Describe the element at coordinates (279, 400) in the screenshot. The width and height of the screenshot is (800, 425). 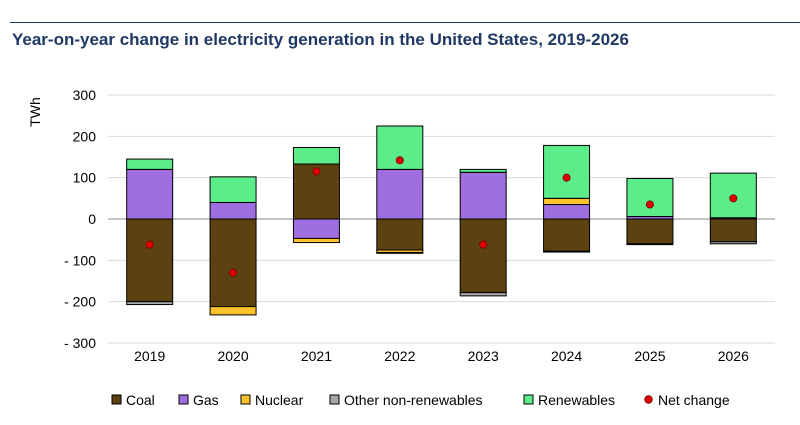
I see `legend-label: Nuclear` at that location.